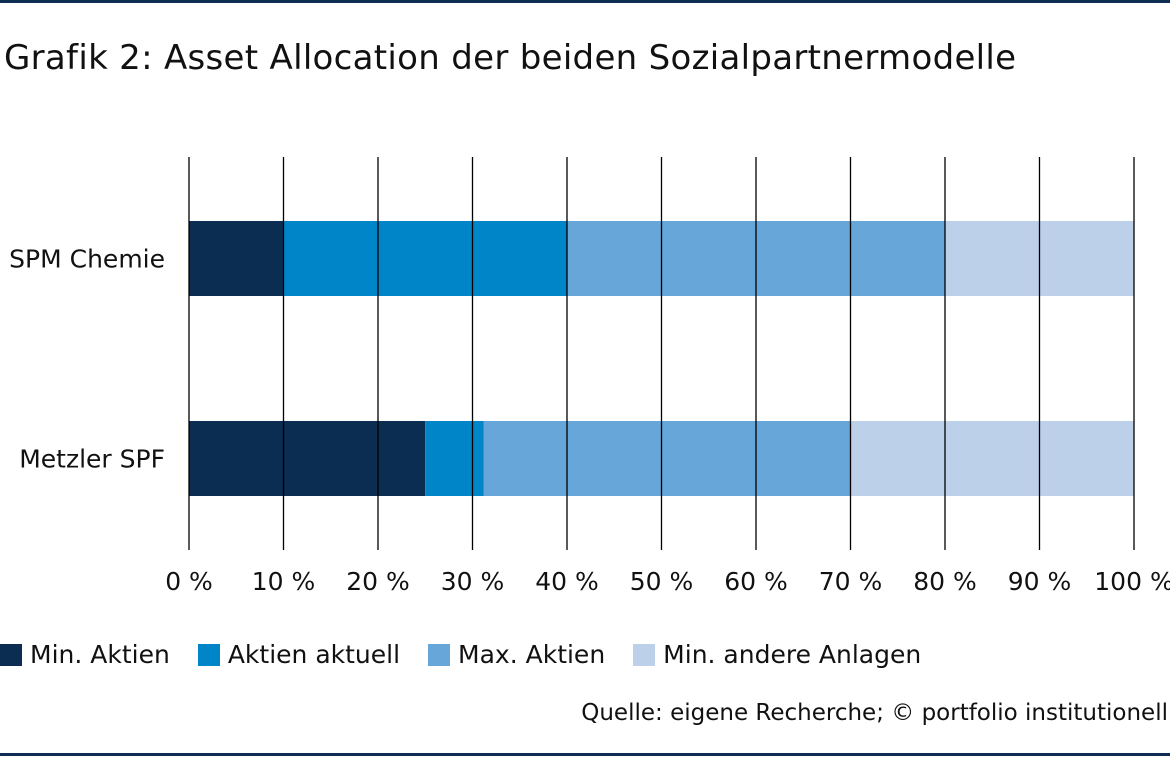 This screenshot has width=1170, height=759. What do you see at coordinates (100, 654) in the screenshot?
I see `legend-label: Min. Aktien` at bounding box center [100, 654].